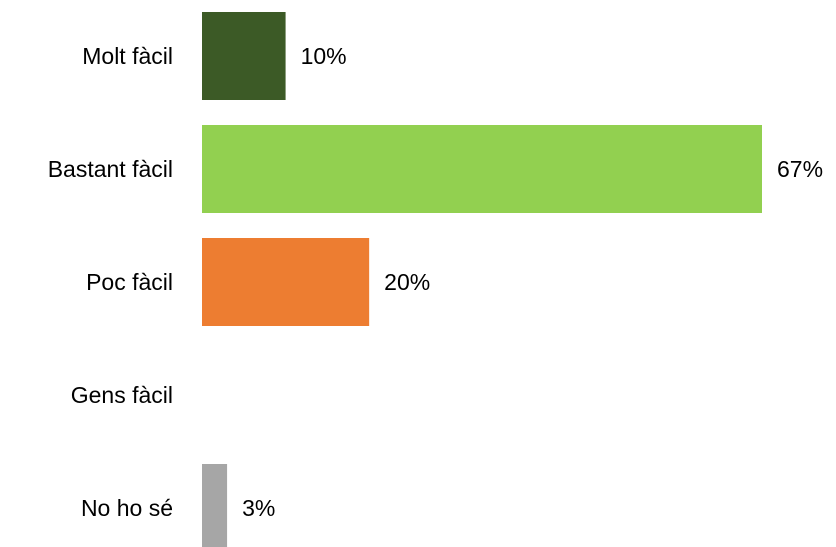 This screenshot has width=836, height=547. What do you see at coordinates (286, 282) in the screenshot?
I see `bar-poc-facil` at bounding box center [286, 282].